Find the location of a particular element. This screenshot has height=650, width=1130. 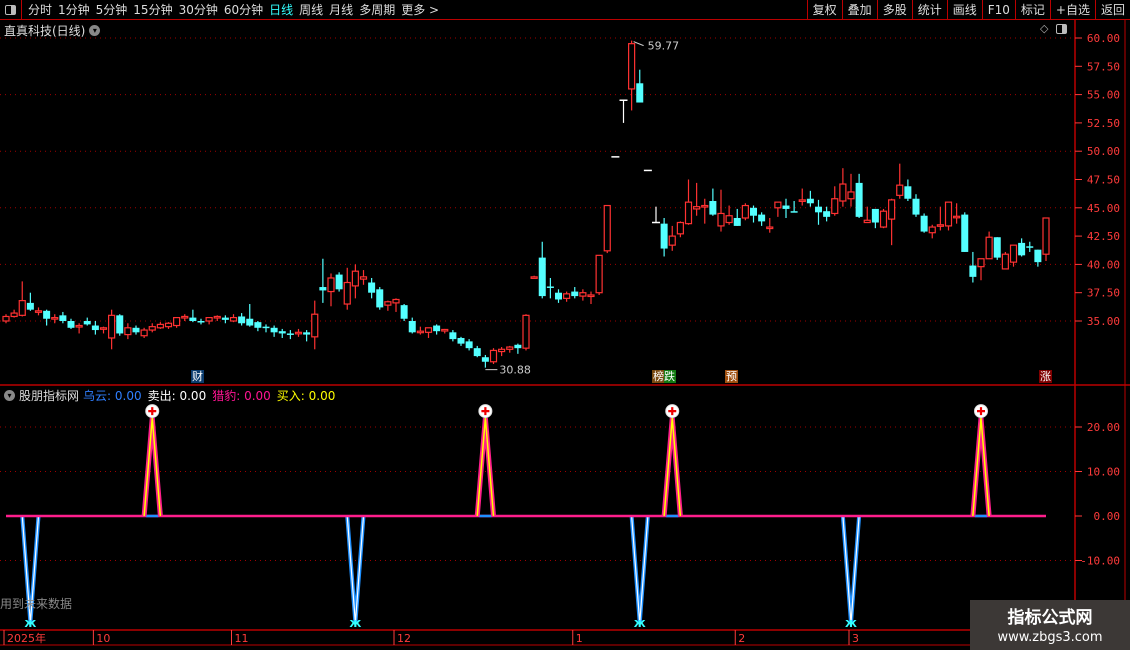

period-tab: 更多 > is located at coordinates (420, 10).